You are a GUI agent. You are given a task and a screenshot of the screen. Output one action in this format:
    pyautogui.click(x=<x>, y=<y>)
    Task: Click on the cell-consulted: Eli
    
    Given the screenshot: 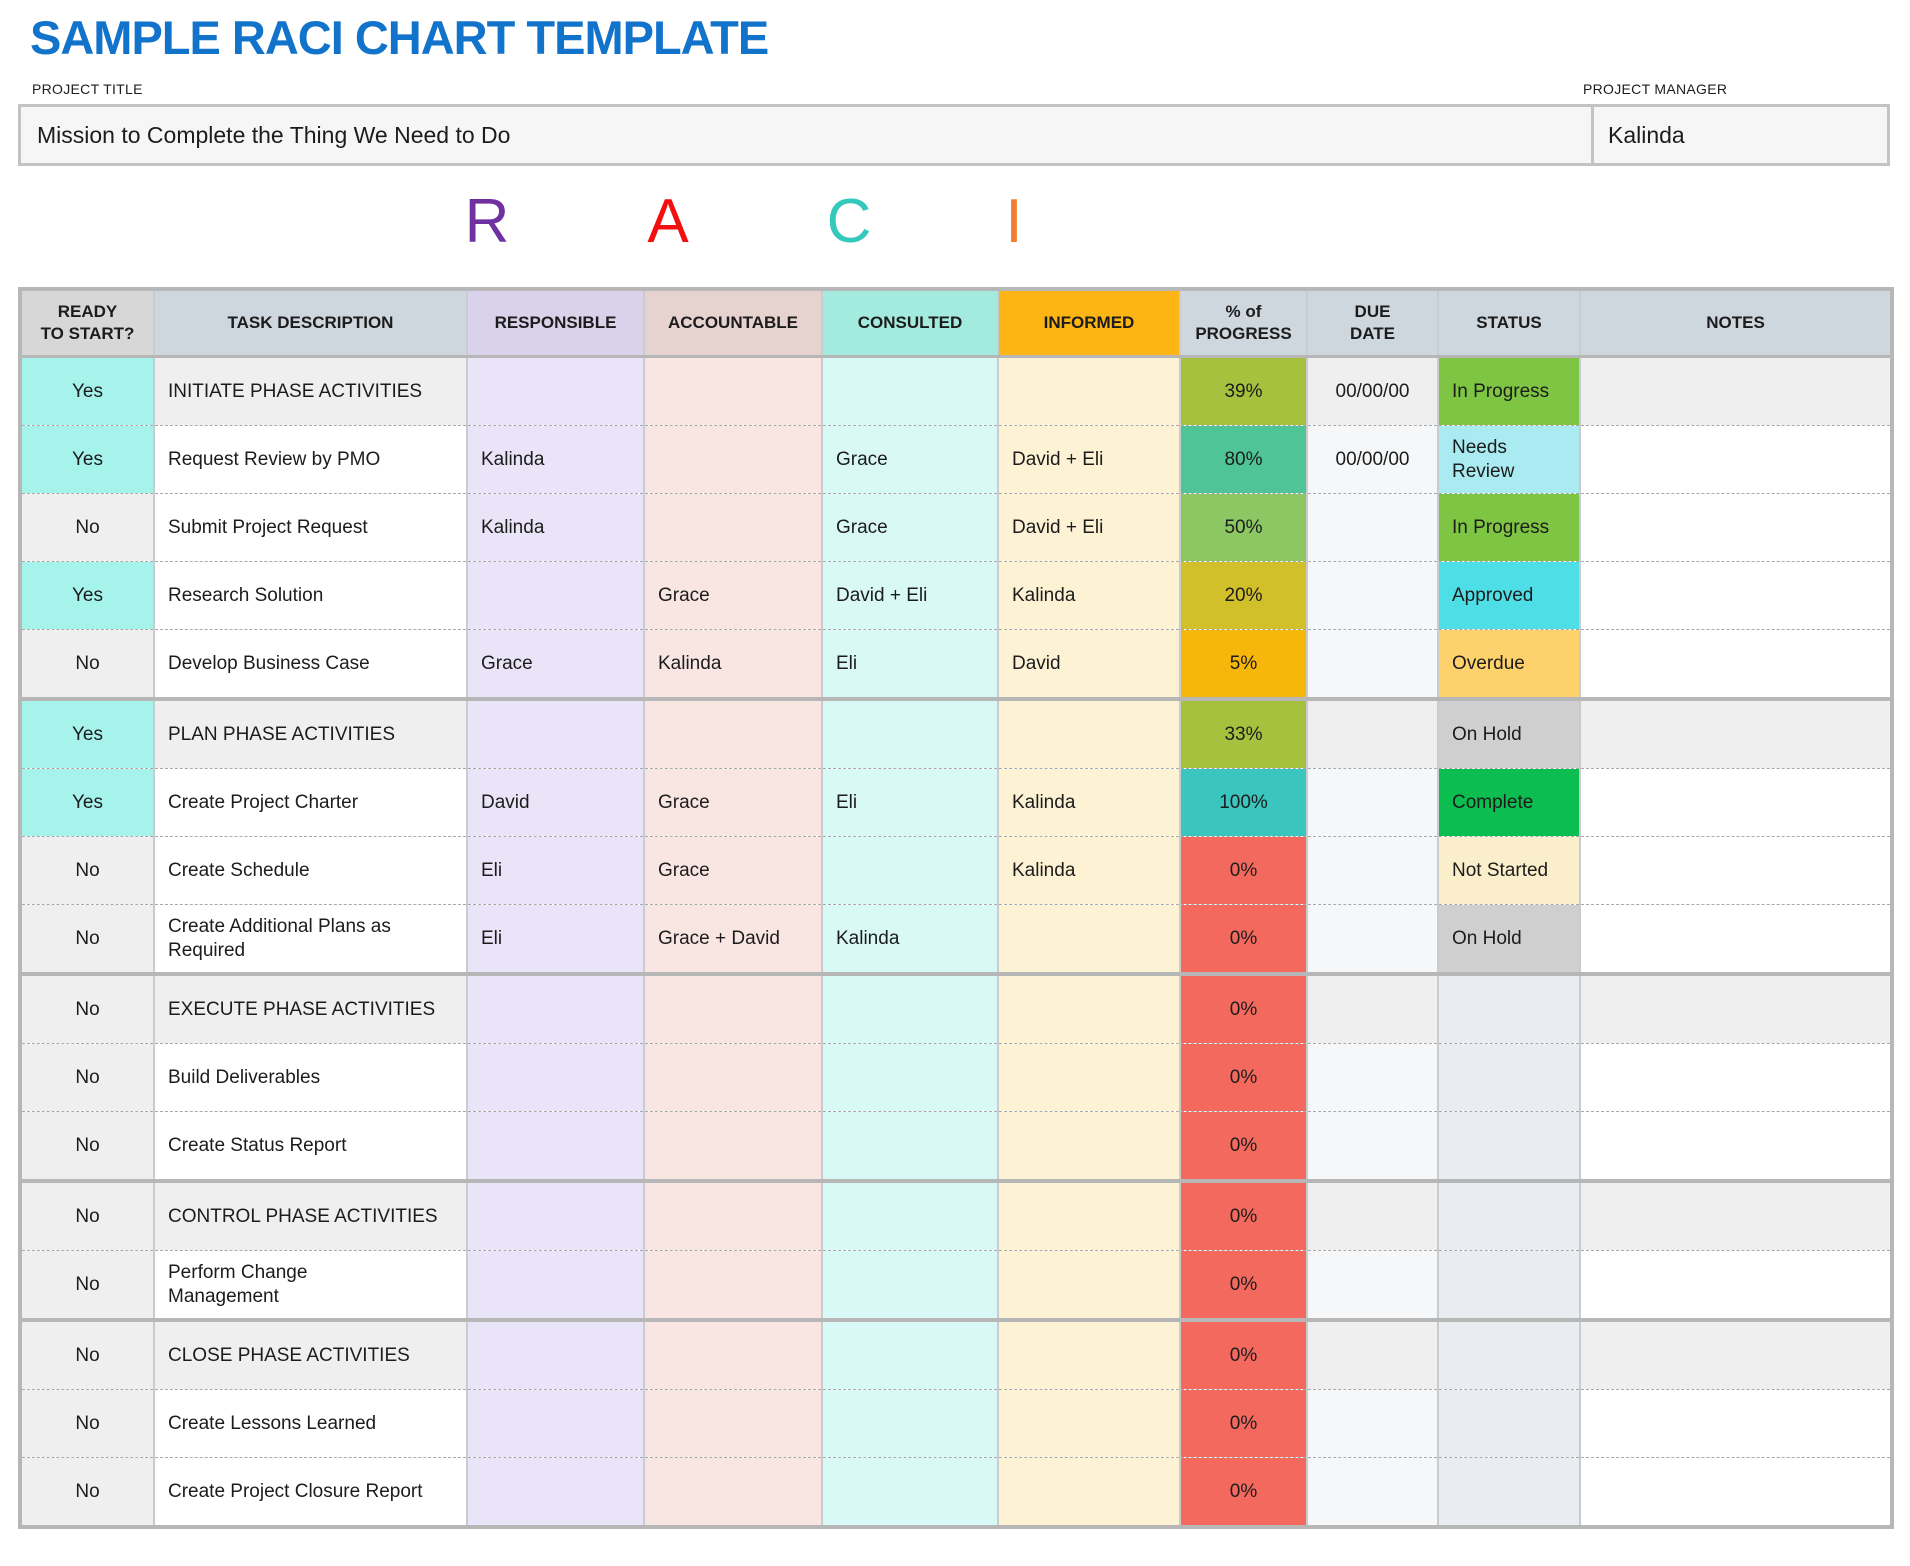 What is the action you would take?
    pyautogui.click(x=910, y=802)
    